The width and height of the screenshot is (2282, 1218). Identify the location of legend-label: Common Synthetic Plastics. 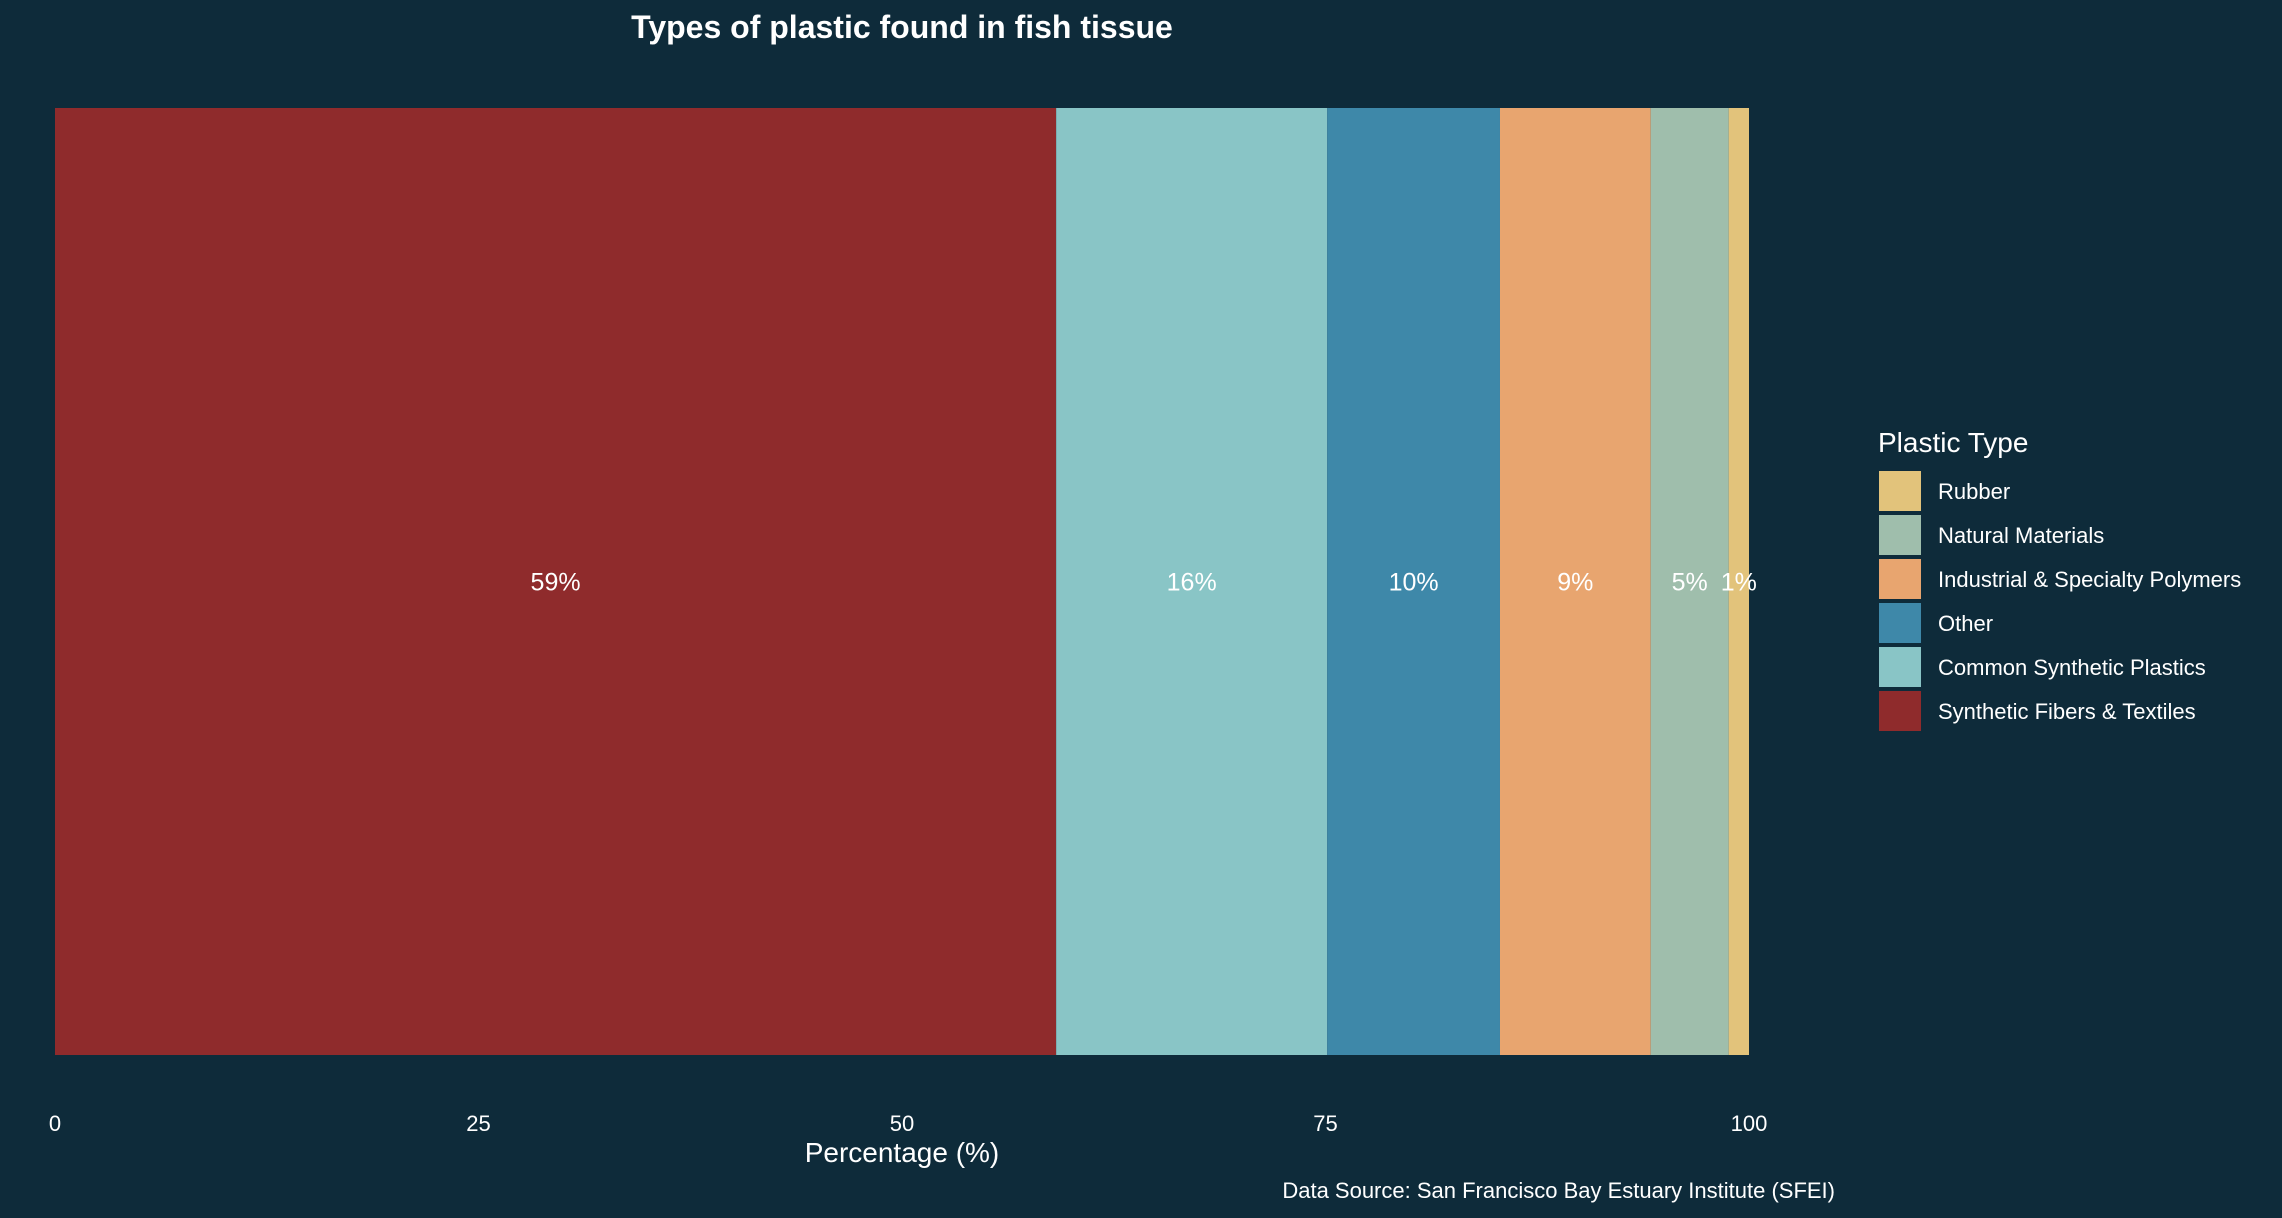
(2072, 667).